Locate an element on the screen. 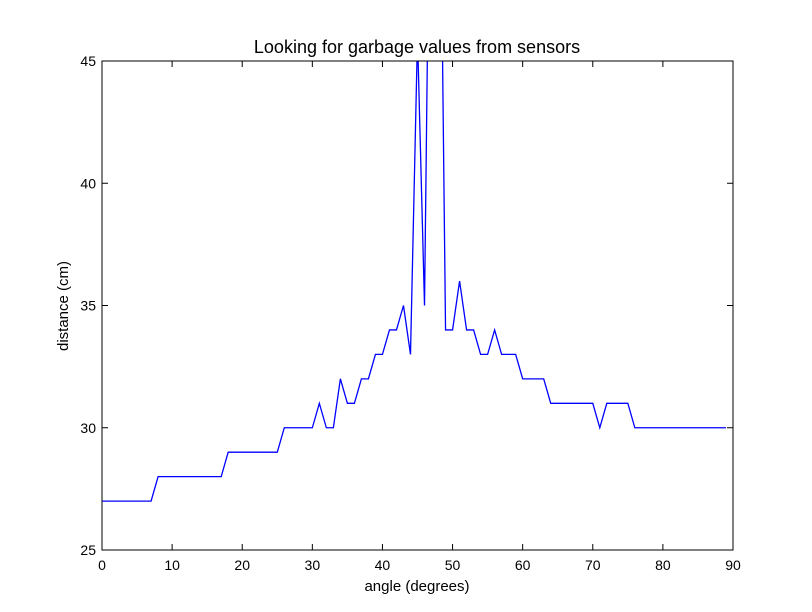  x-axis-label: angle (degrees) is located at coordinates (416, 586).